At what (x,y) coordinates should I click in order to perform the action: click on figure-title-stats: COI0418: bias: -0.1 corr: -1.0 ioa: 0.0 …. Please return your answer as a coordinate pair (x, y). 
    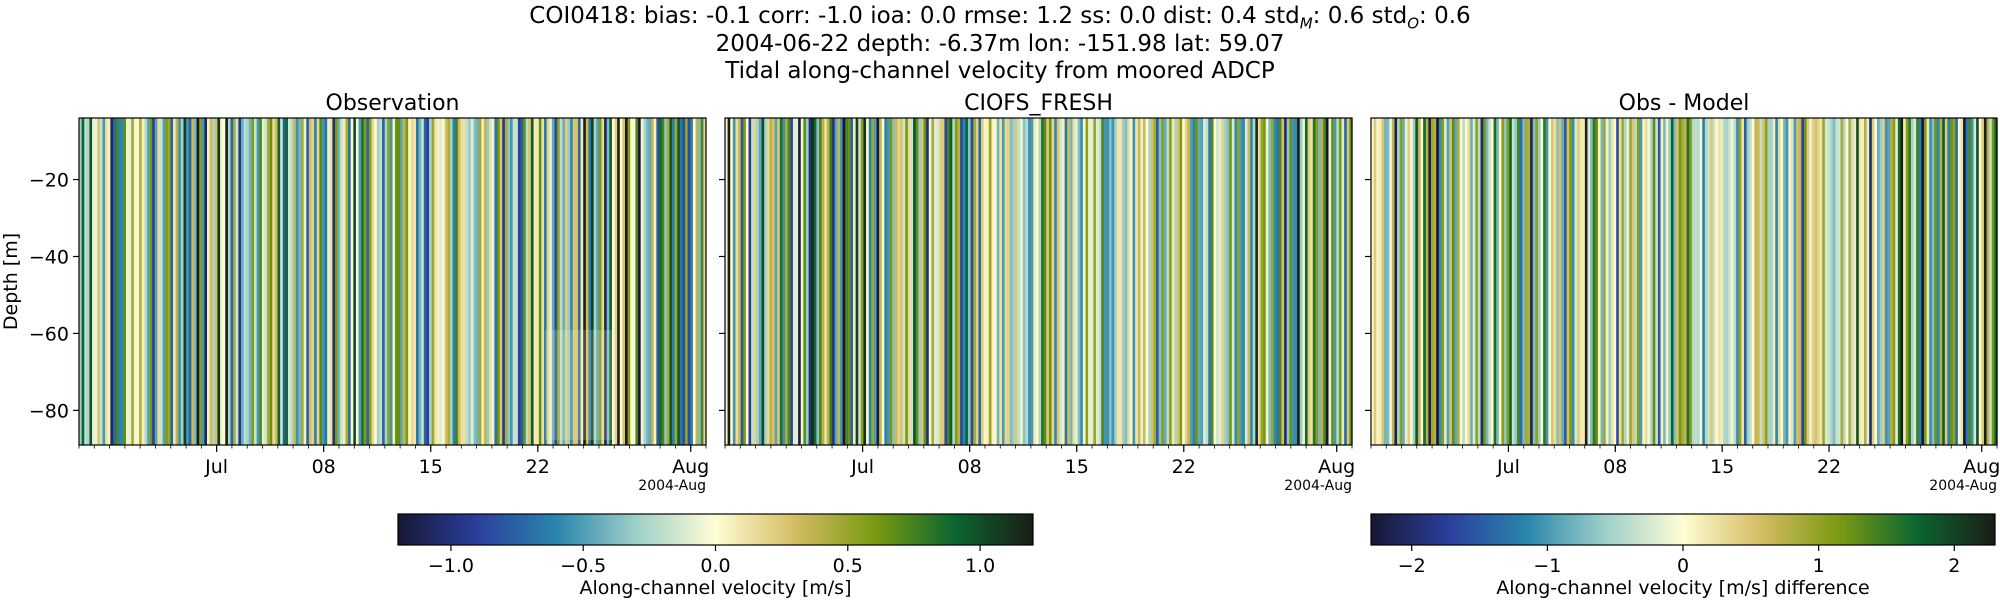
    Looking at the image, I should click on (1000, 18).